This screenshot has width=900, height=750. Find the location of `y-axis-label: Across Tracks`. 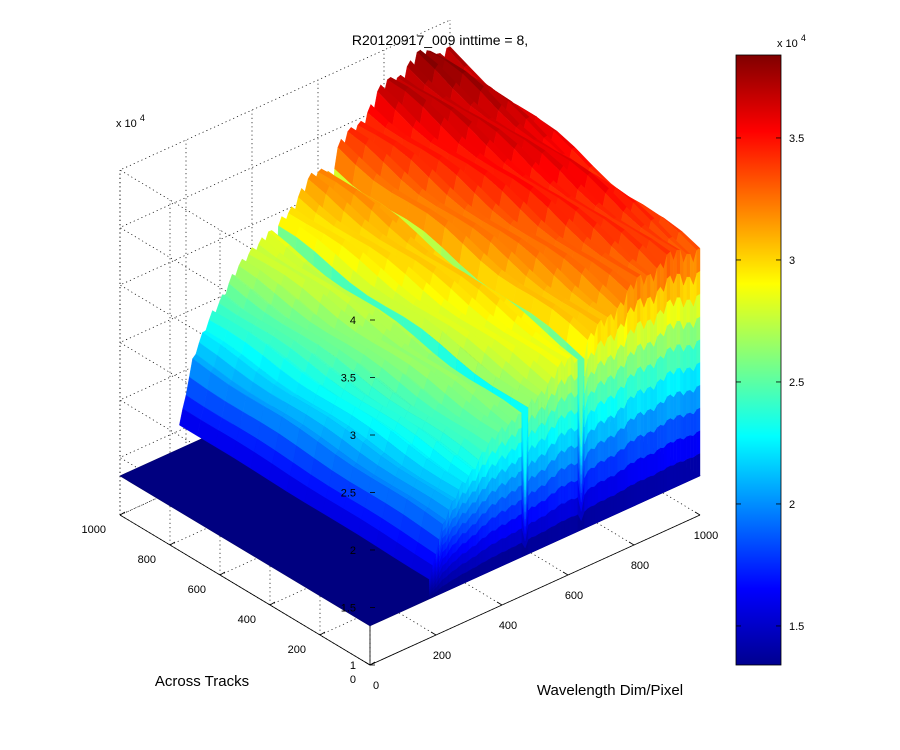

y-axis-label: Across Tracks is located at coordinates (202, 681).